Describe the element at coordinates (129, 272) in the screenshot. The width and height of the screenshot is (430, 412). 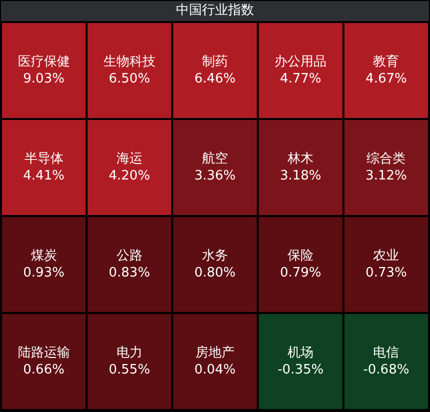
I see `data-label: 0.83%` at that location.